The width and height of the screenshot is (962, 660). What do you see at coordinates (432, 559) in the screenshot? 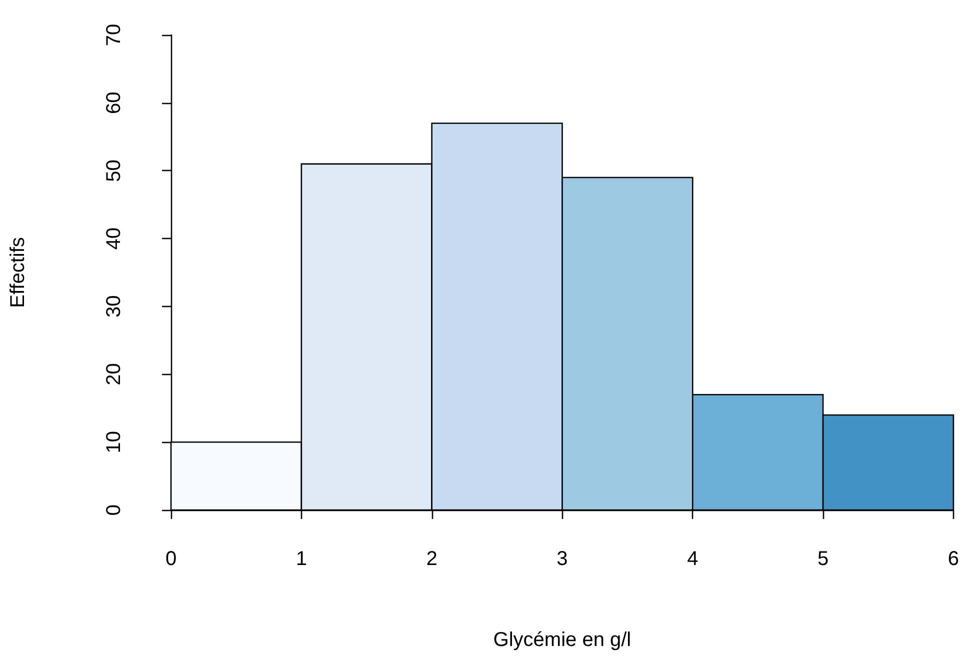
I see `x-tick-label: 2` at bounding box center [432, 559].